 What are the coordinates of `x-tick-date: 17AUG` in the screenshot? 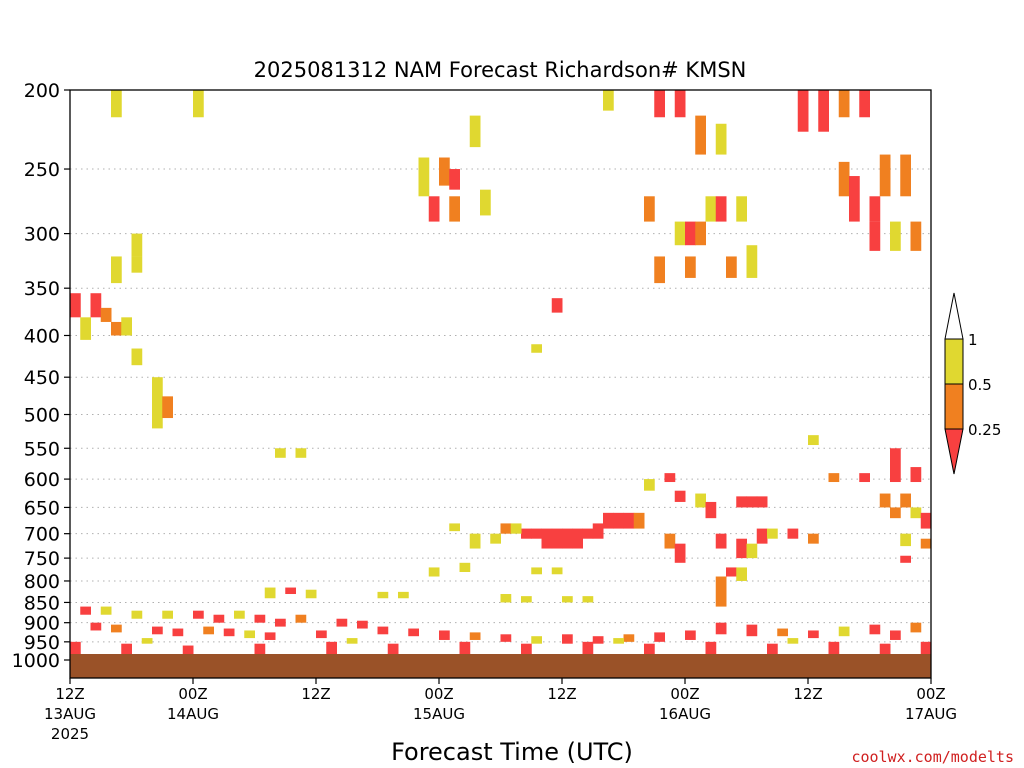 It's located at (931, 714).